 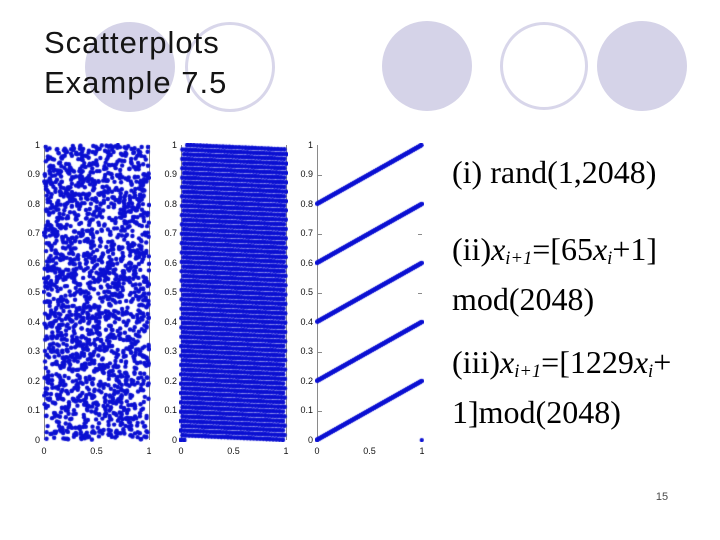 What do you see at coordinates (536, 412) in the screenshot?
I see `formula-line: 1]mod(2048)` at bounding box center [536, 412].